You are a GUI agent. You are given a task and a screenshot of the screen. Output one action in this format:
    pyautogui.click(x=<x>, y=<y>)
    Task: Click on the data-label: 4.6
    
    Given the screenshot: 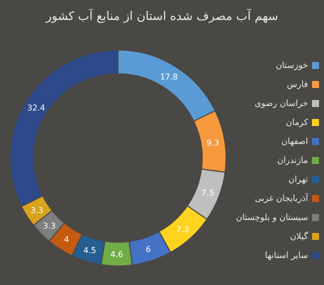 What is the action you would take?
    pyautogui.click(x=117, y=255)
    